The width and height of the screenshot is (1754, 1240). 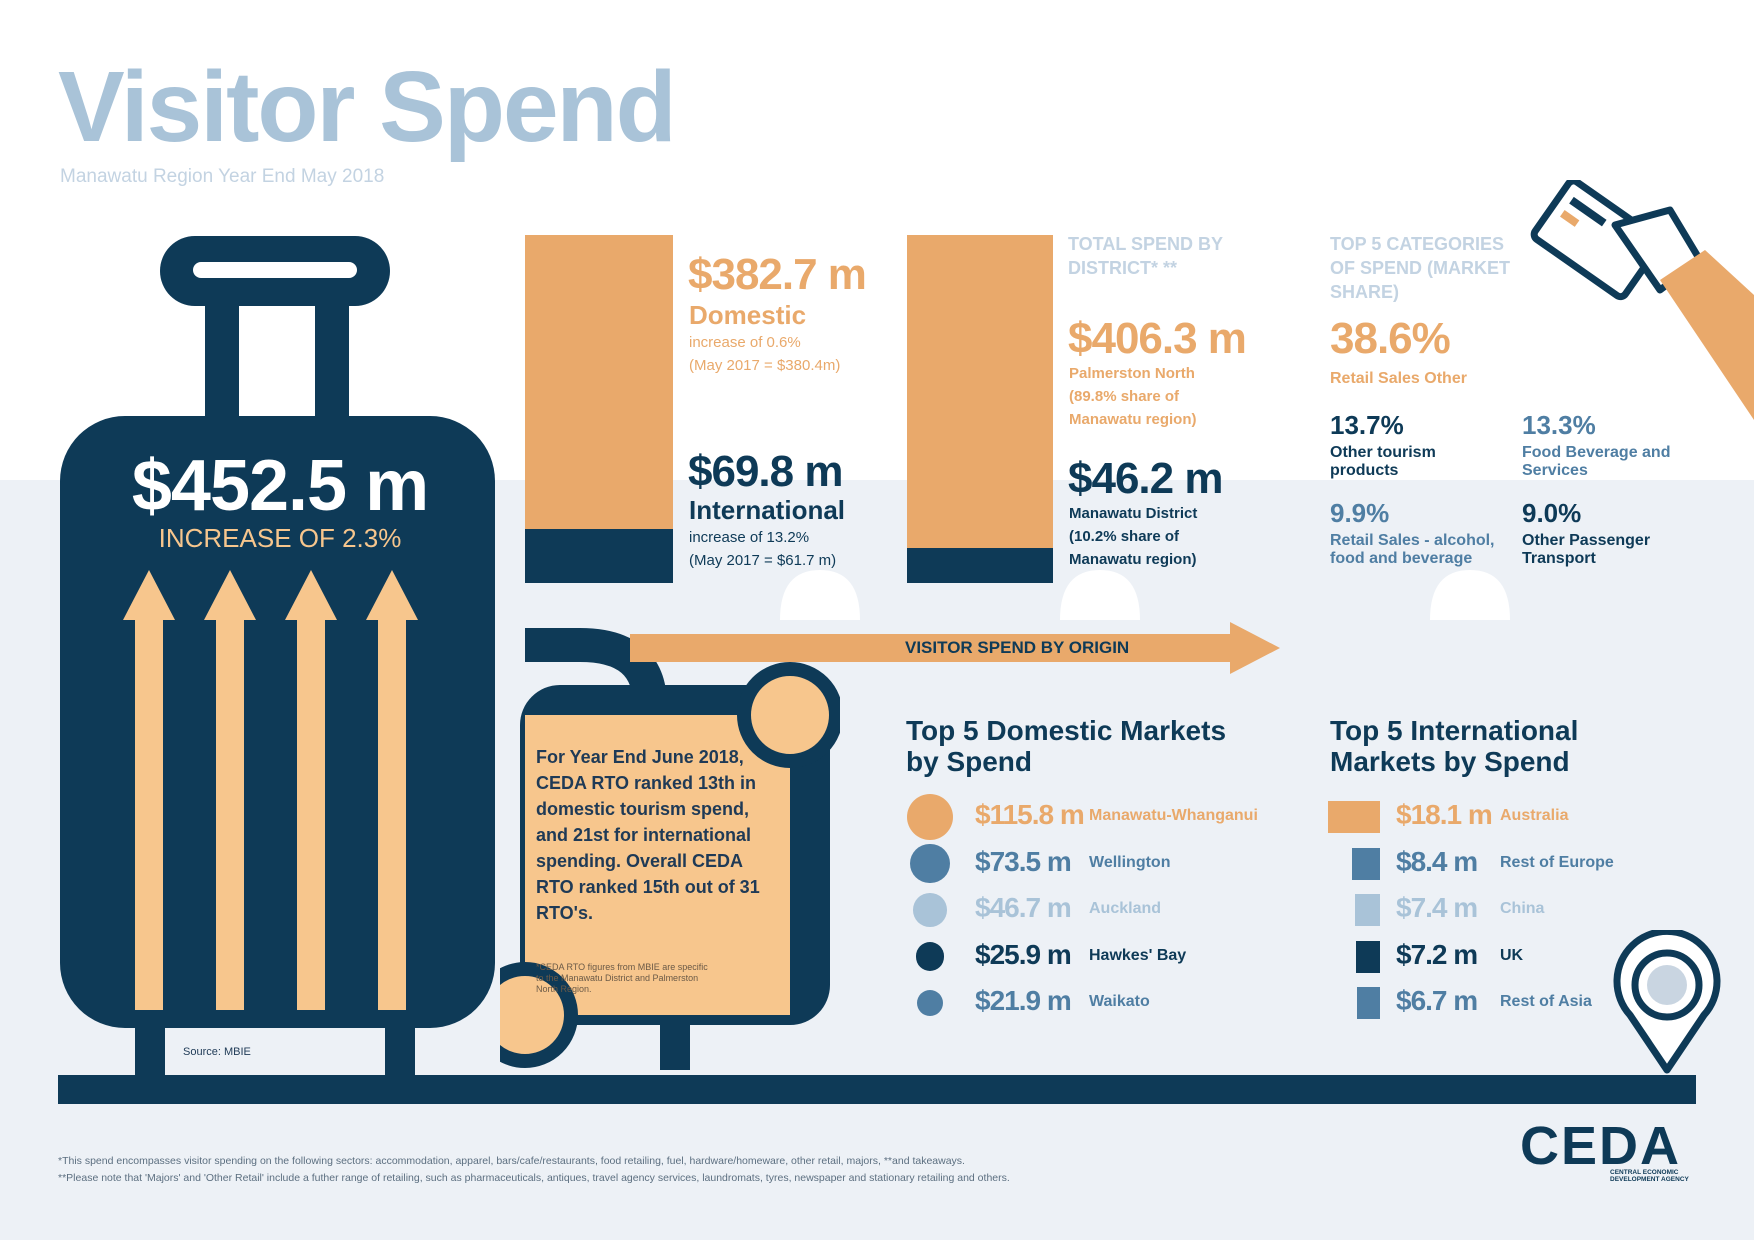 What do you see at coordinates (1437, 861) in the screenshot?
I see `market-value: $8.4 m` at bounding box center [1437, 861].